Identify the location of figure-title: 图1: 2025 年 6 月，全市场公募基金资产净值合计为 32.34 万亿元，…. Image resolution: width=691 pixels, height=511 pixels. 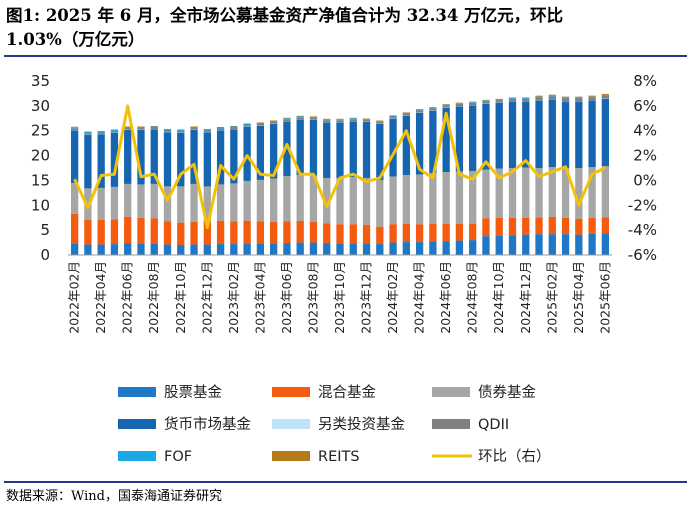
(346, 28).